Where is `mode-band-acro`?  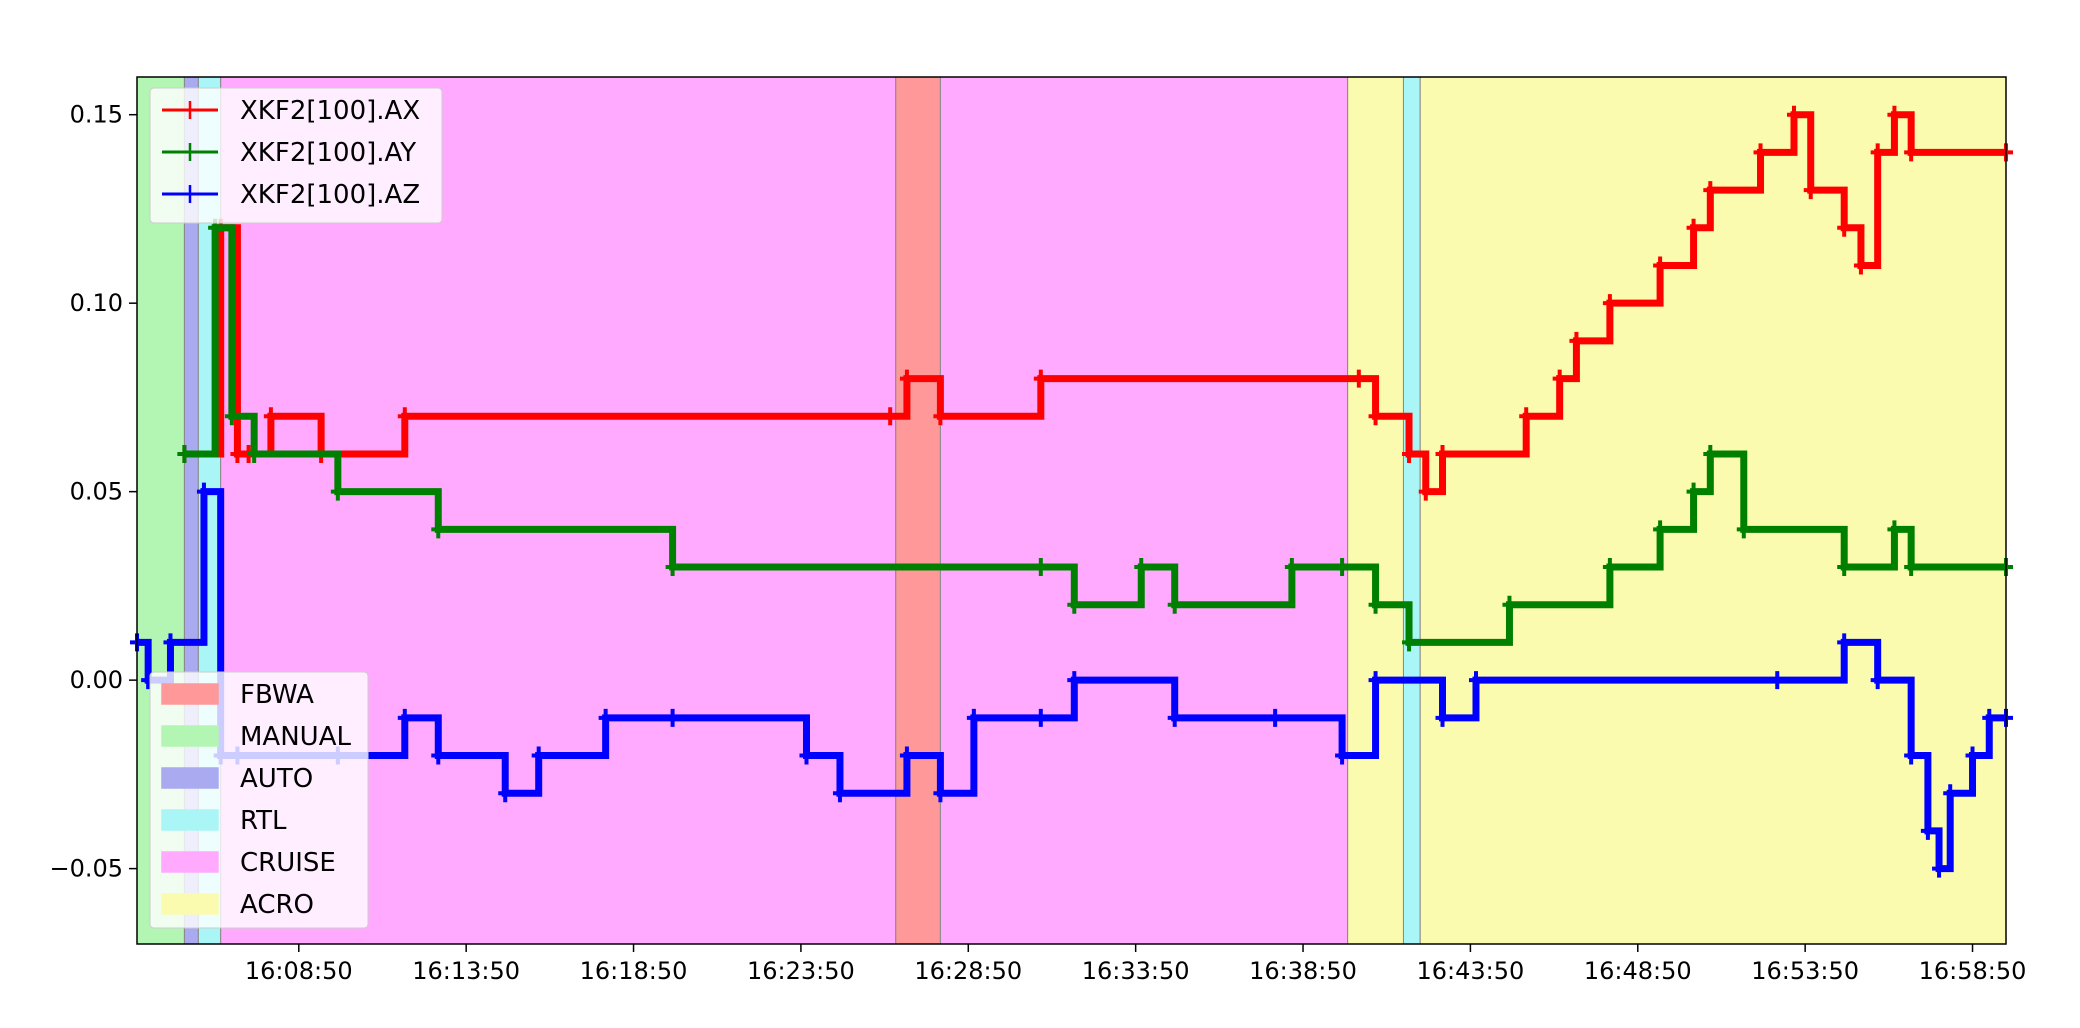 mode-band-acro is located at coordinates (1375, 510).